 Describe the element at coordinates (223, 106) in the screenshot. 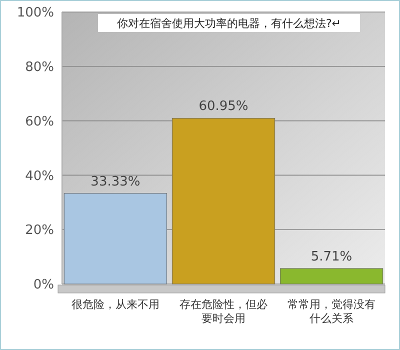

I see `data-label: 60.95%` at that location.